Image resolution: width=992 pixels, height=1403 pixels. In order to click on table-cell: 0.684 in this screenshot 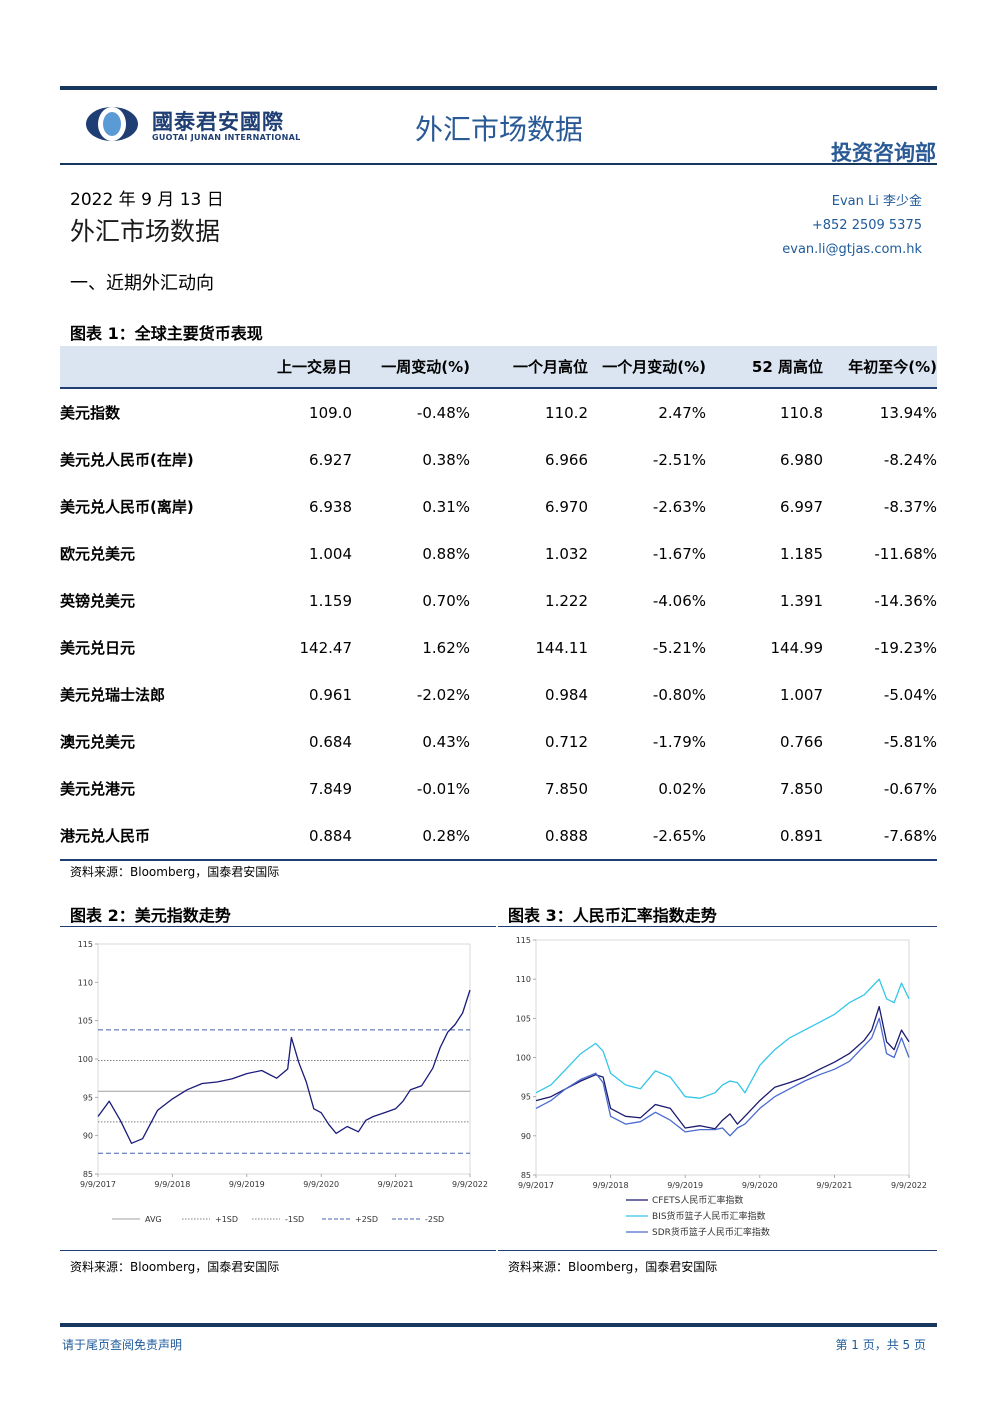, I will do `click(330, 741)`.